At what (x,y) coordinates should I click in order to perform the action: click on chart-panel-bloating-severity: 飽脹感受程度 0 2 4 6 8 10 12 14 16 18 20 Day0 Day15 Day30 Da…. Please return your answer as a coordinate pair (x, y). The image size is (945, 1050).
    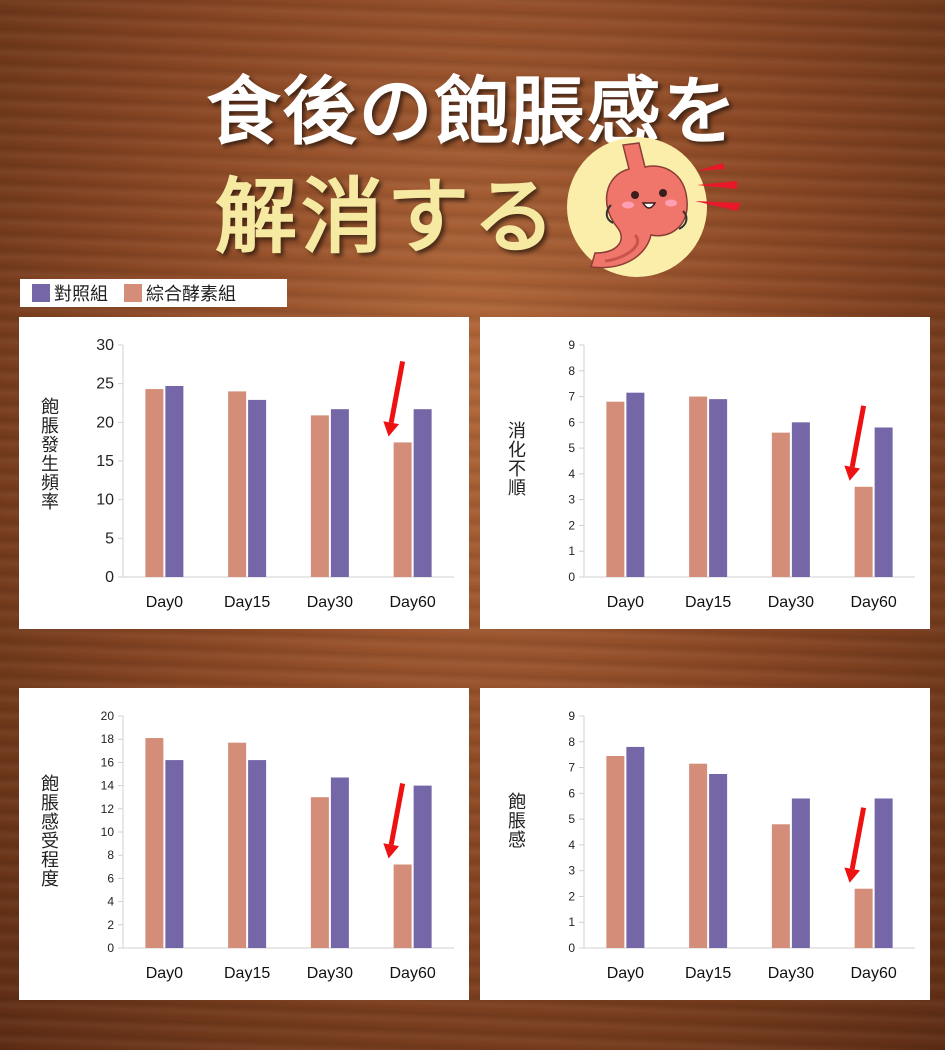
    Looking at the image, I should click on (244, 844).